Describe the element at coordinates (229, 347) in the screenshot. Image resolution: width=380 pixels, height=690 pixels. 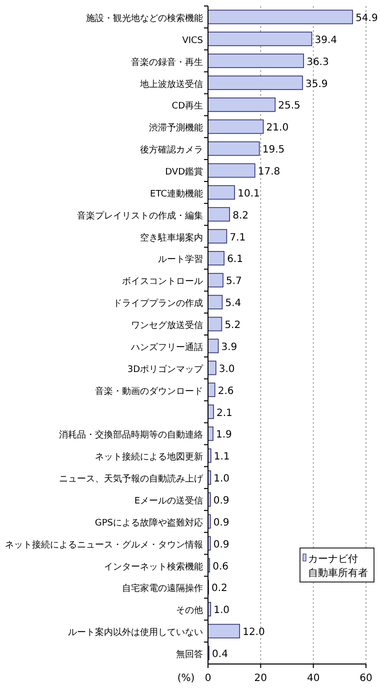
I see `data-label: 3.9` at that location.